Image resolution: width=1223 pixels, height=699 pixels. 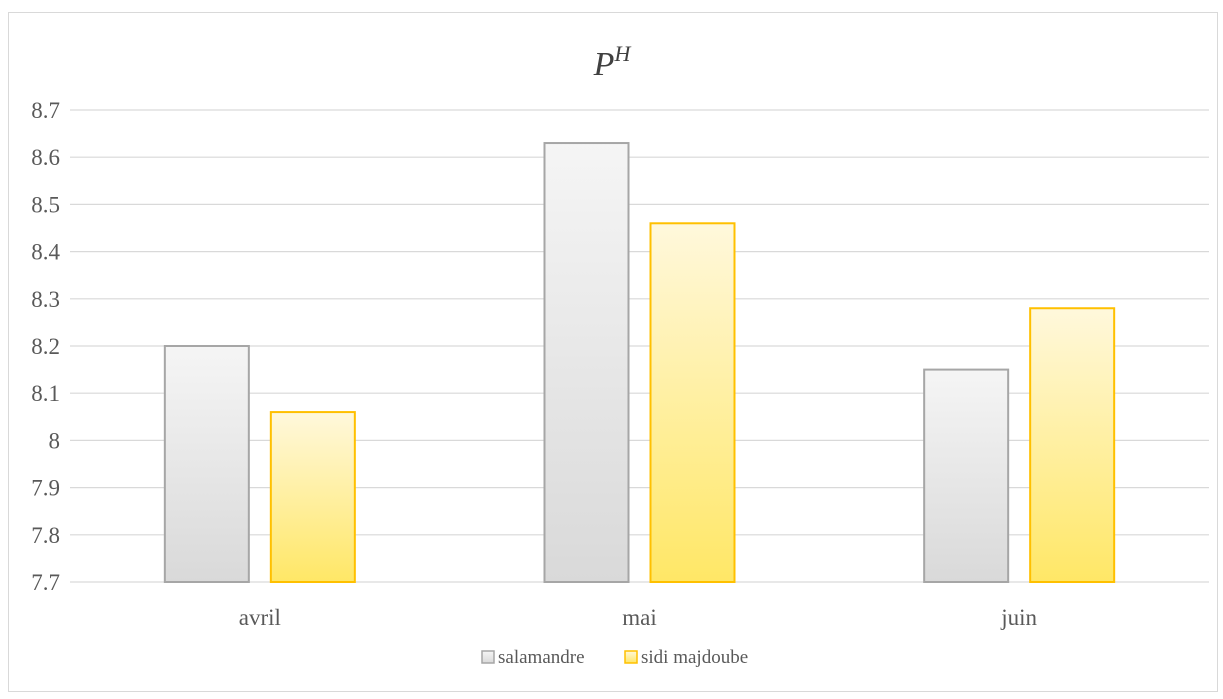 I want to click on x-category-label: juin, so click(x=1018, y=617).